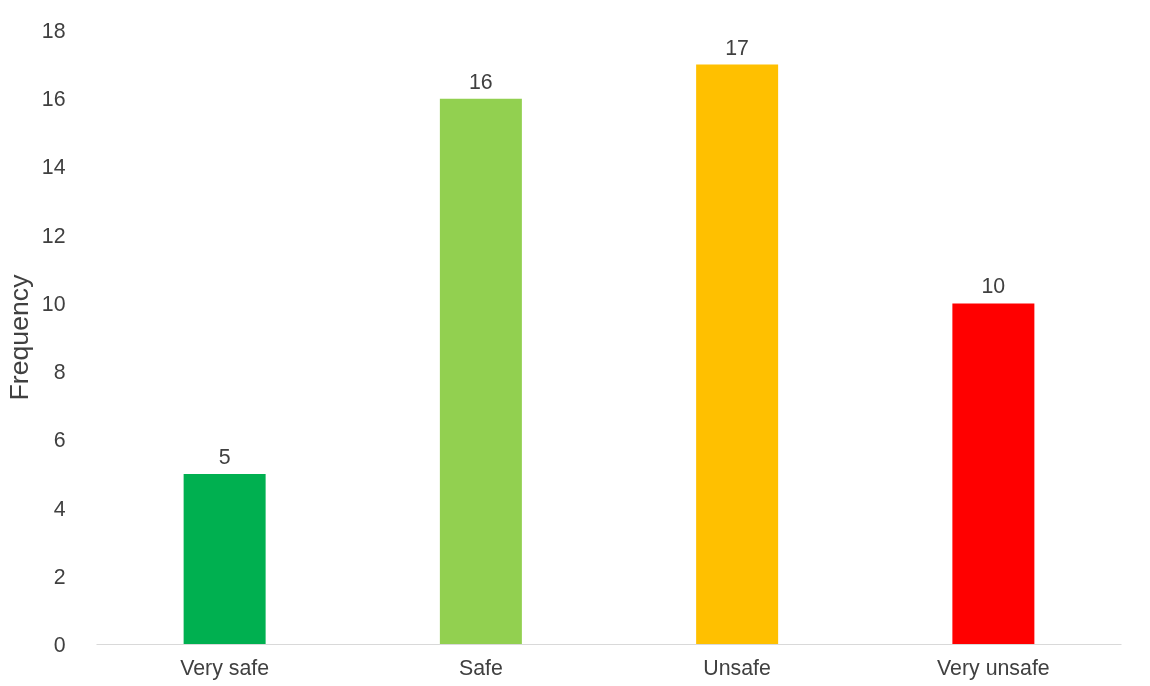 The width and height of the screenshot is (1150, 686). What do you see at coordinates (480, 667) in the screenshot?
I see `x-tick-label: Safe` at bounding box center [480, 667].